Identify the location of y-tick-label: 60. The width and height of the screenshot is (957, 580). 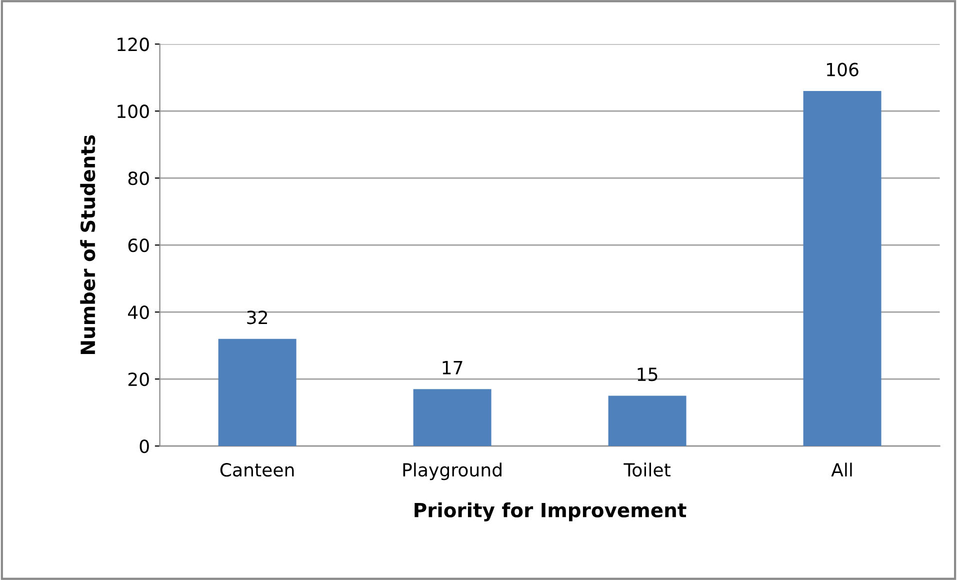
(138, 245).